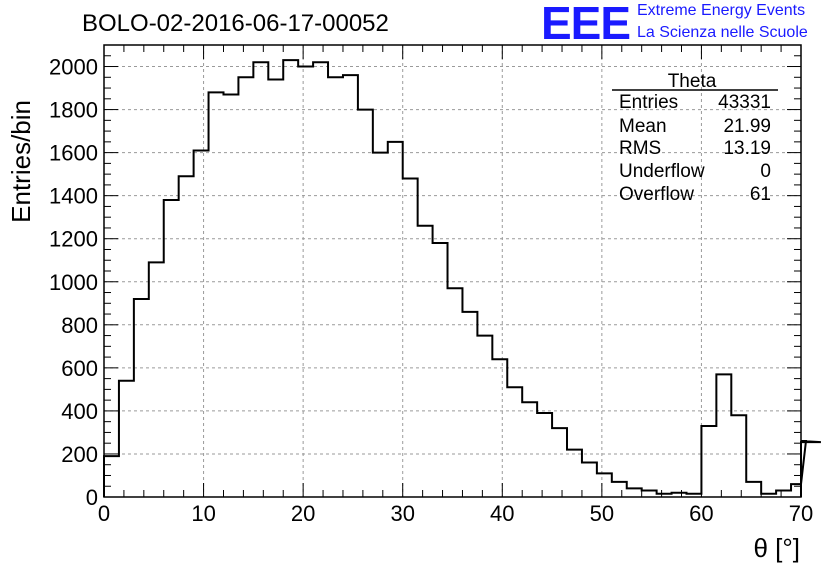 This screenshot has width=836, height=572. Describe the element at coordinates (73, 196) in the screenshot. I see `y-tick-label: 1400` at that location.